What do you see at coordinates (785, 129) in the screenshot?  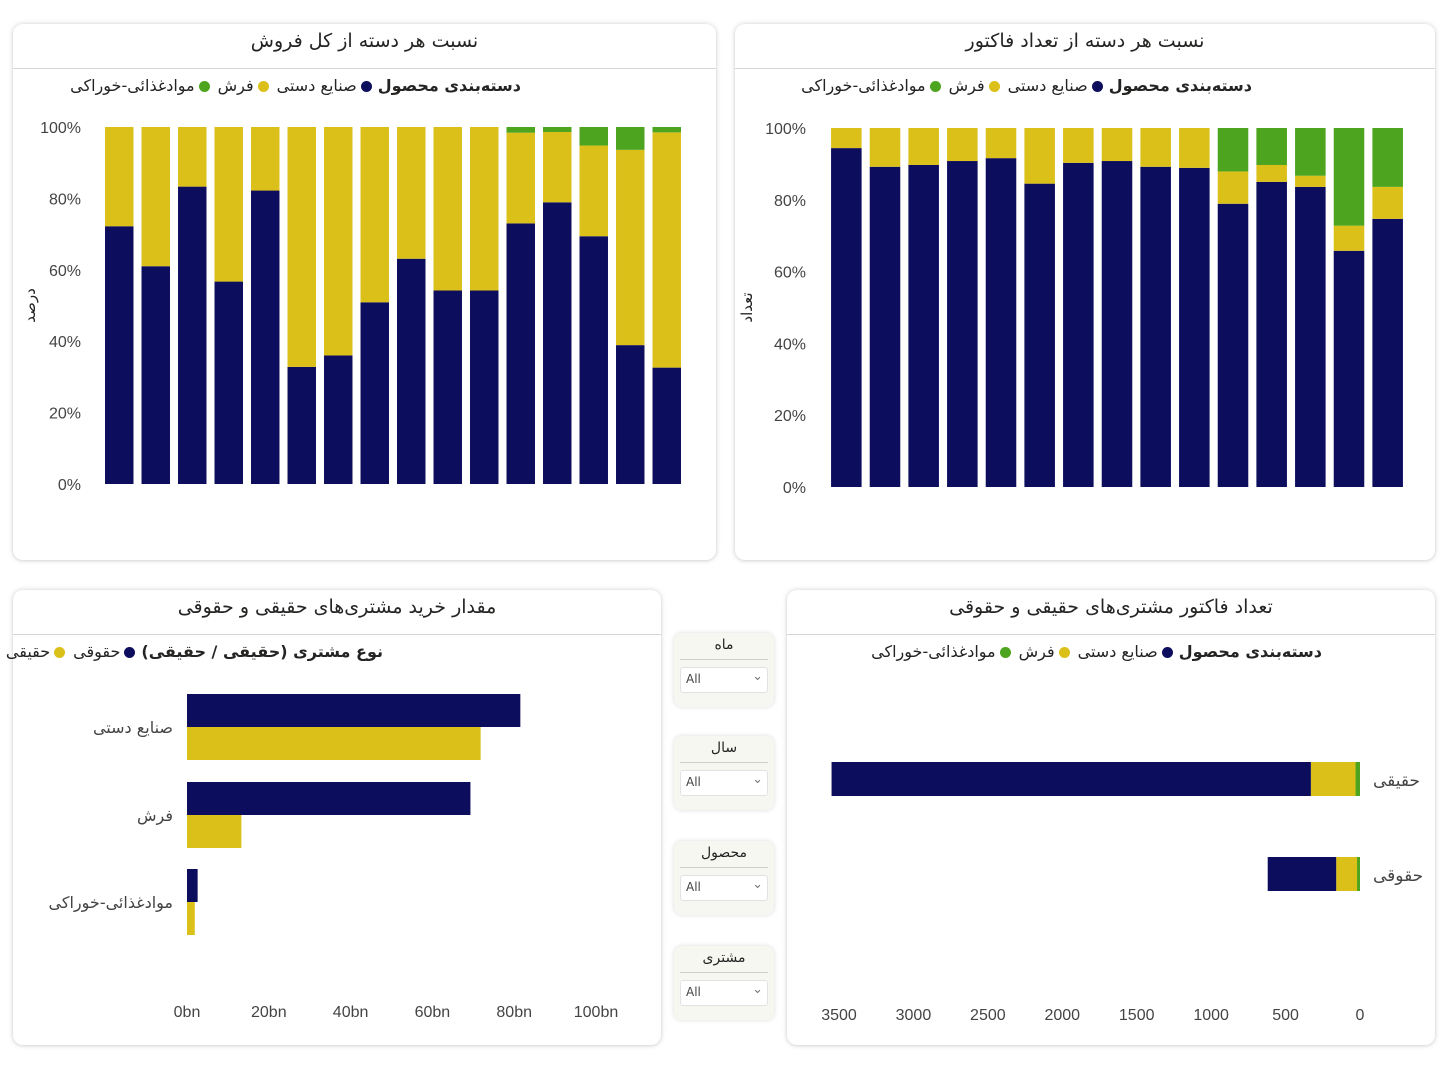 I see `y-tick-label: 100%` at bounding box center [785, 129].